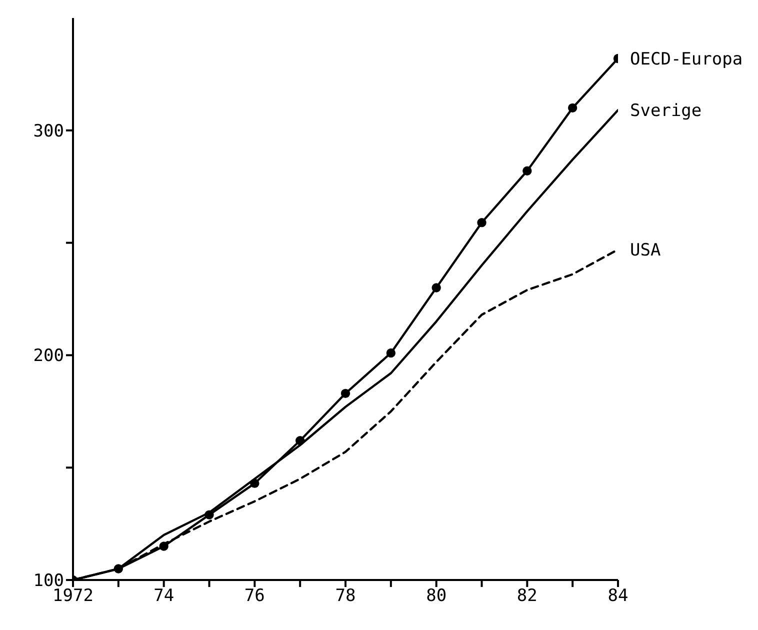  I want to click on series-label: OECD-Europa, so click(686, 59).